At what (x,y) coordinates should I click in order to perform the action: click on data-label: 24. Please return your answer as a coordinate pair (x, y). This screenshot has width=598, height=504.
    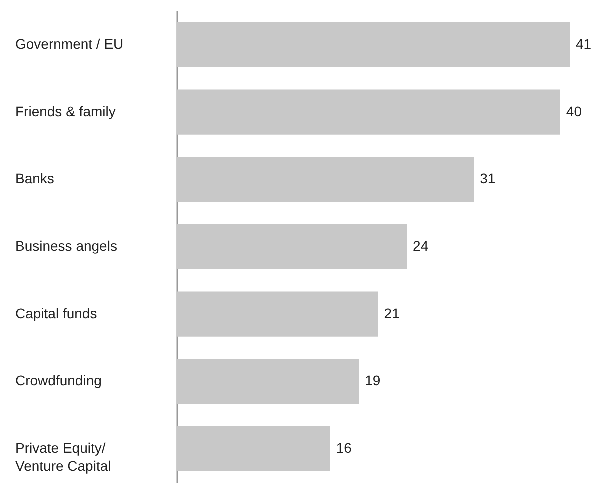
    Looking at the image, I should click on (421, 246).